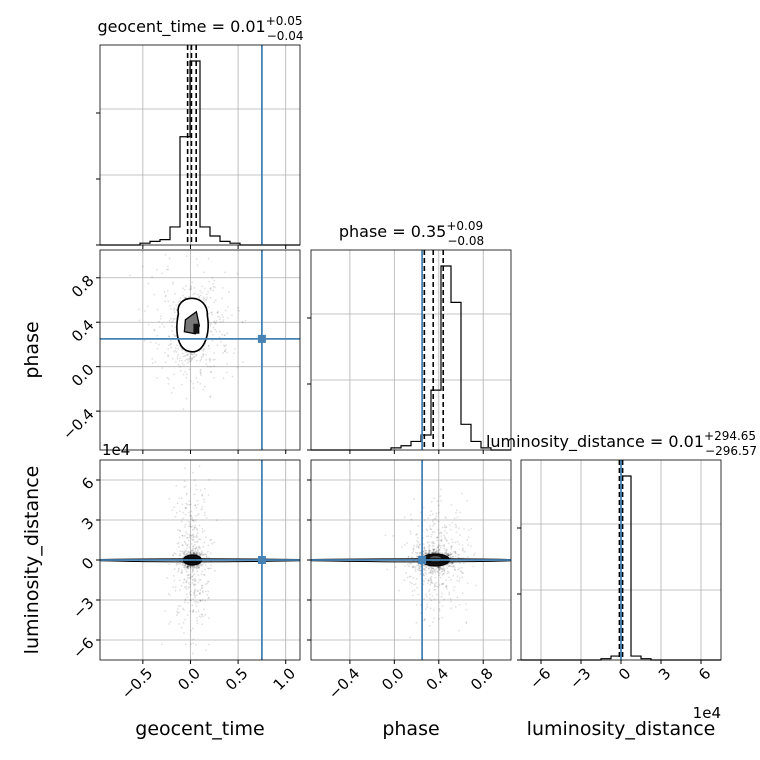 The image size is (760, 760). Describe the element at coordinates (83, 331) in the screenshot. I see `ytick-label-phase-2: 0.4` at that location.